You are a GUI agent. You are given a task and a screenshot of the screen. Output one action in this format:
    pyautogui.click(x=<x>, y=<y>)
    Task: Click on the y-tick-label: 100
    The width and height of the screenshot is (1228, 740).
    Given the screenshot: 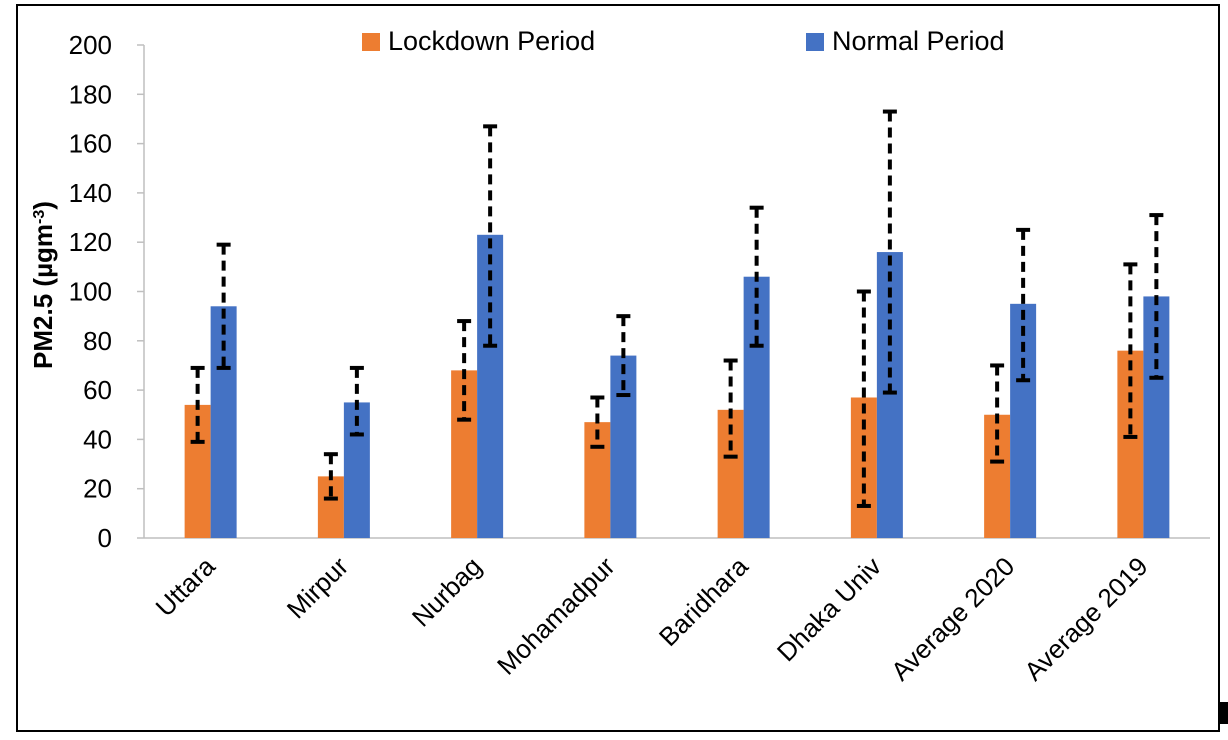 What is the action you would take?
    pyautogui.click(x=90, y=292)
    